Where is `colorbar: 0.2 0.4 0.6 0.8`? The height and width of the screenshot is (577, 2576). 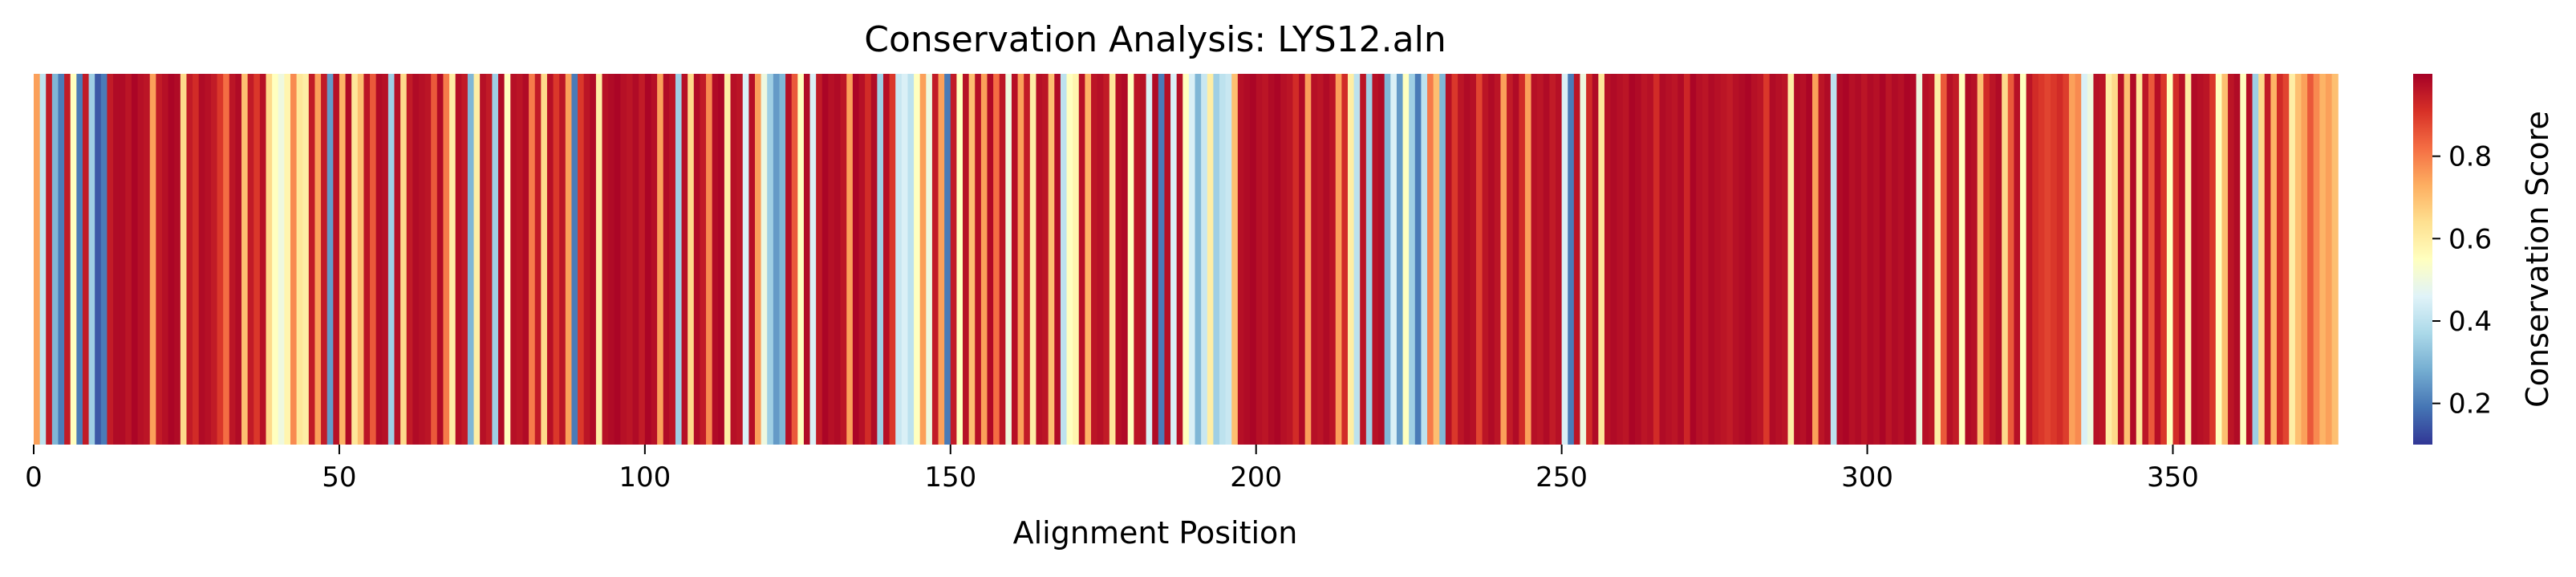 colorbar: 0.2 0.4 0.6 0.8 is located at coordinates (2452, 259).